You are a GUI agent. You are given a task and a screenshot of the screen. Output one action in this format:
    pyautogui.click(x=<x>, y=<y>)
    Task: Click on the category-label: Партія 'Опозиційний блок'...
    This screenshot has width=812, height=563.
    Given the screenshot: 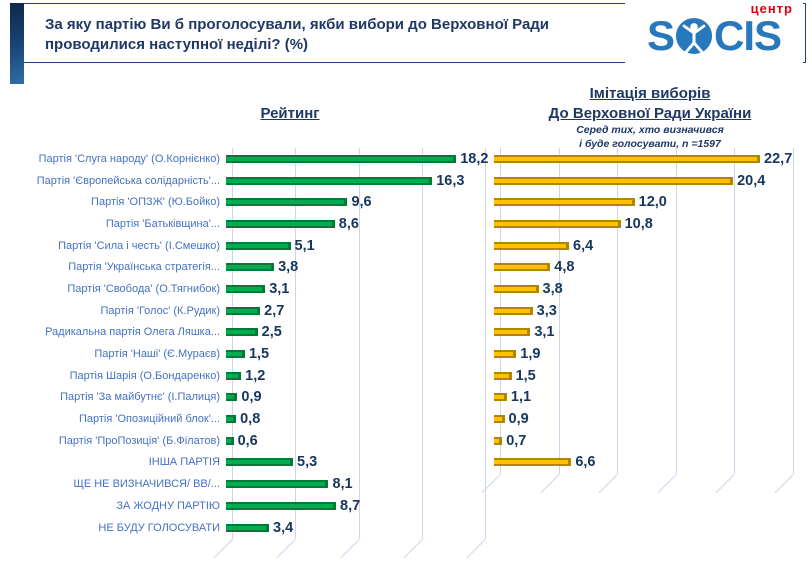 What is the action you would take?
    pyautogui.click(x=149, y=419)
    